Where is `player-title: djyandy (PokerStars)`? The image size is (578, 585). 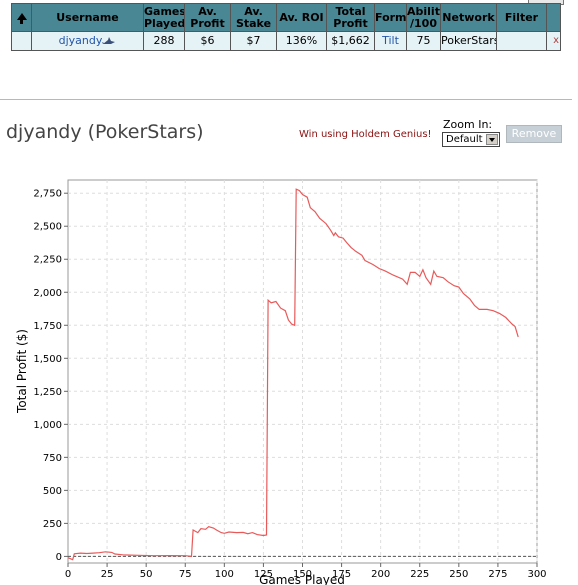 player-title: djyandy (PokerStars) is located at coordinates (105, 132).